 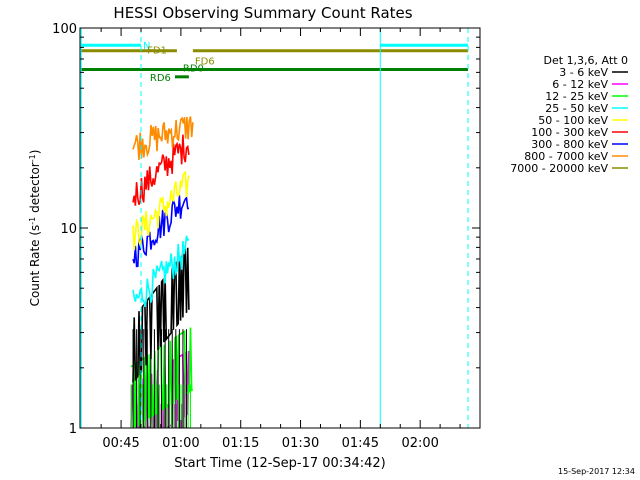 I want to click on y-axis-label: Count Rate (s-1 detector-1), so click(x=35, y=228).